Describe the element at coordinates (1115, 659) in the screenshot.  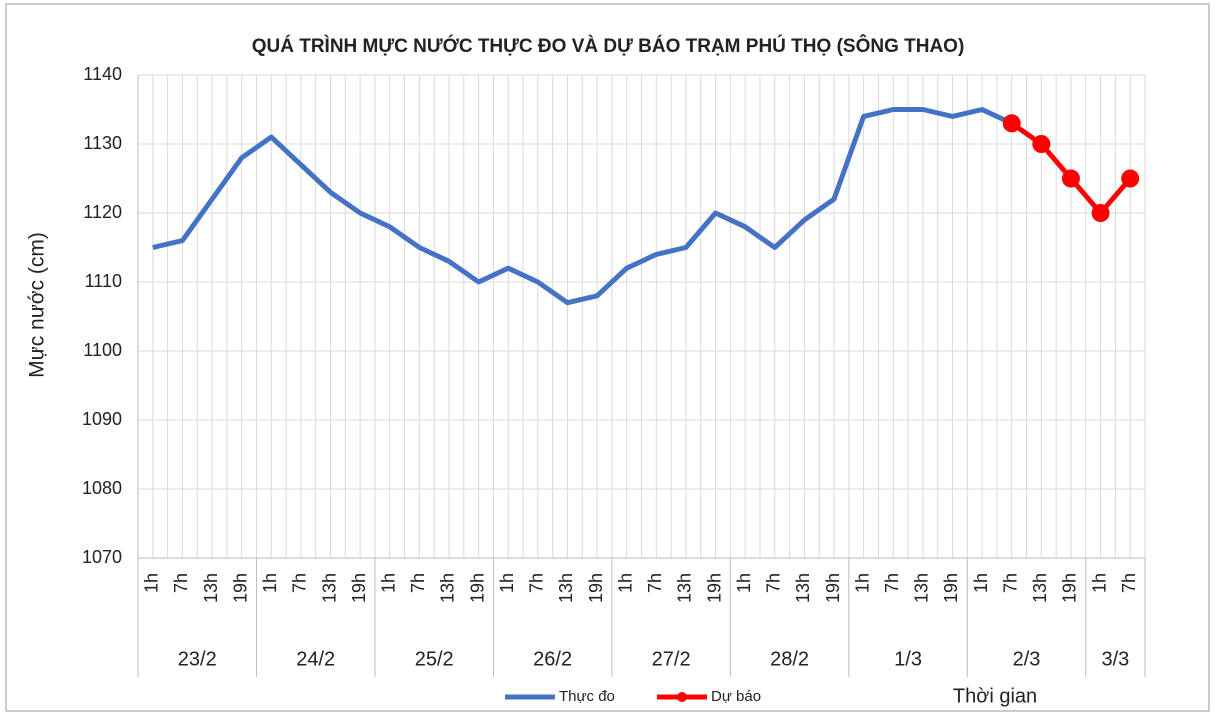
I see `x-group-label: 3/3` at that location.